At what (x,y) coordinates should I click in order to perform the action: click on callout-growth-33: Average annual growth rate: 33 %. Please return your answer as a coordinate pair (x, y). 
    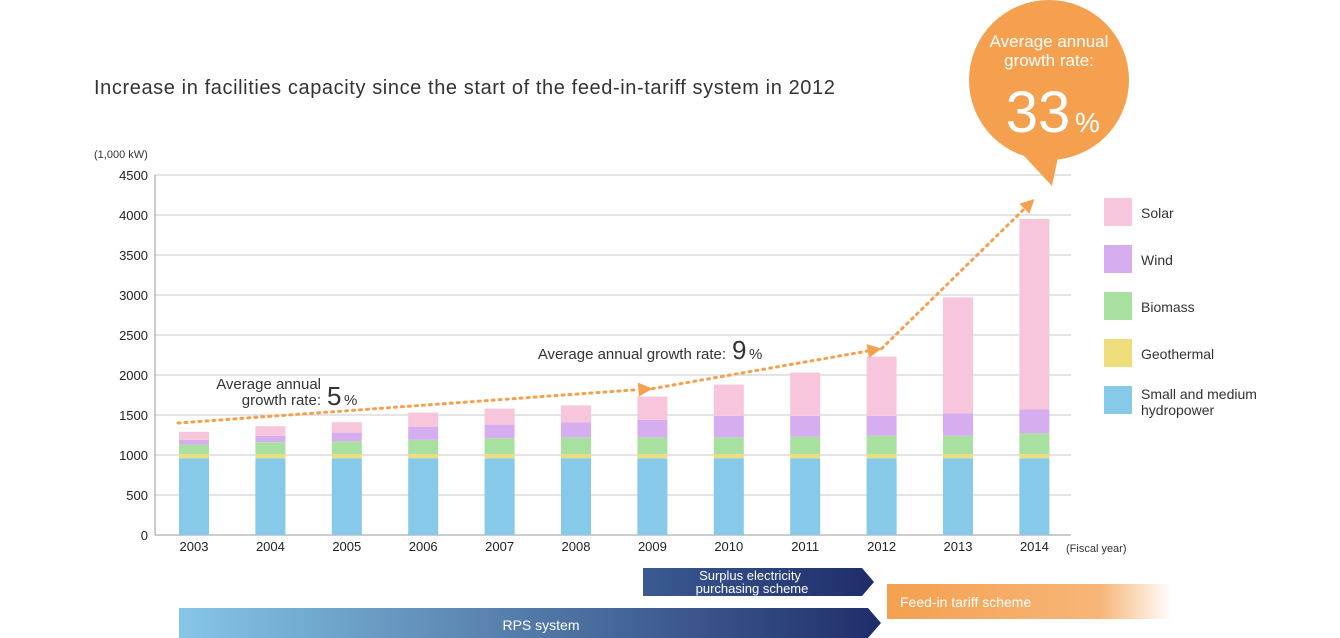
    Looking at the image, I should click on (1049, 93).